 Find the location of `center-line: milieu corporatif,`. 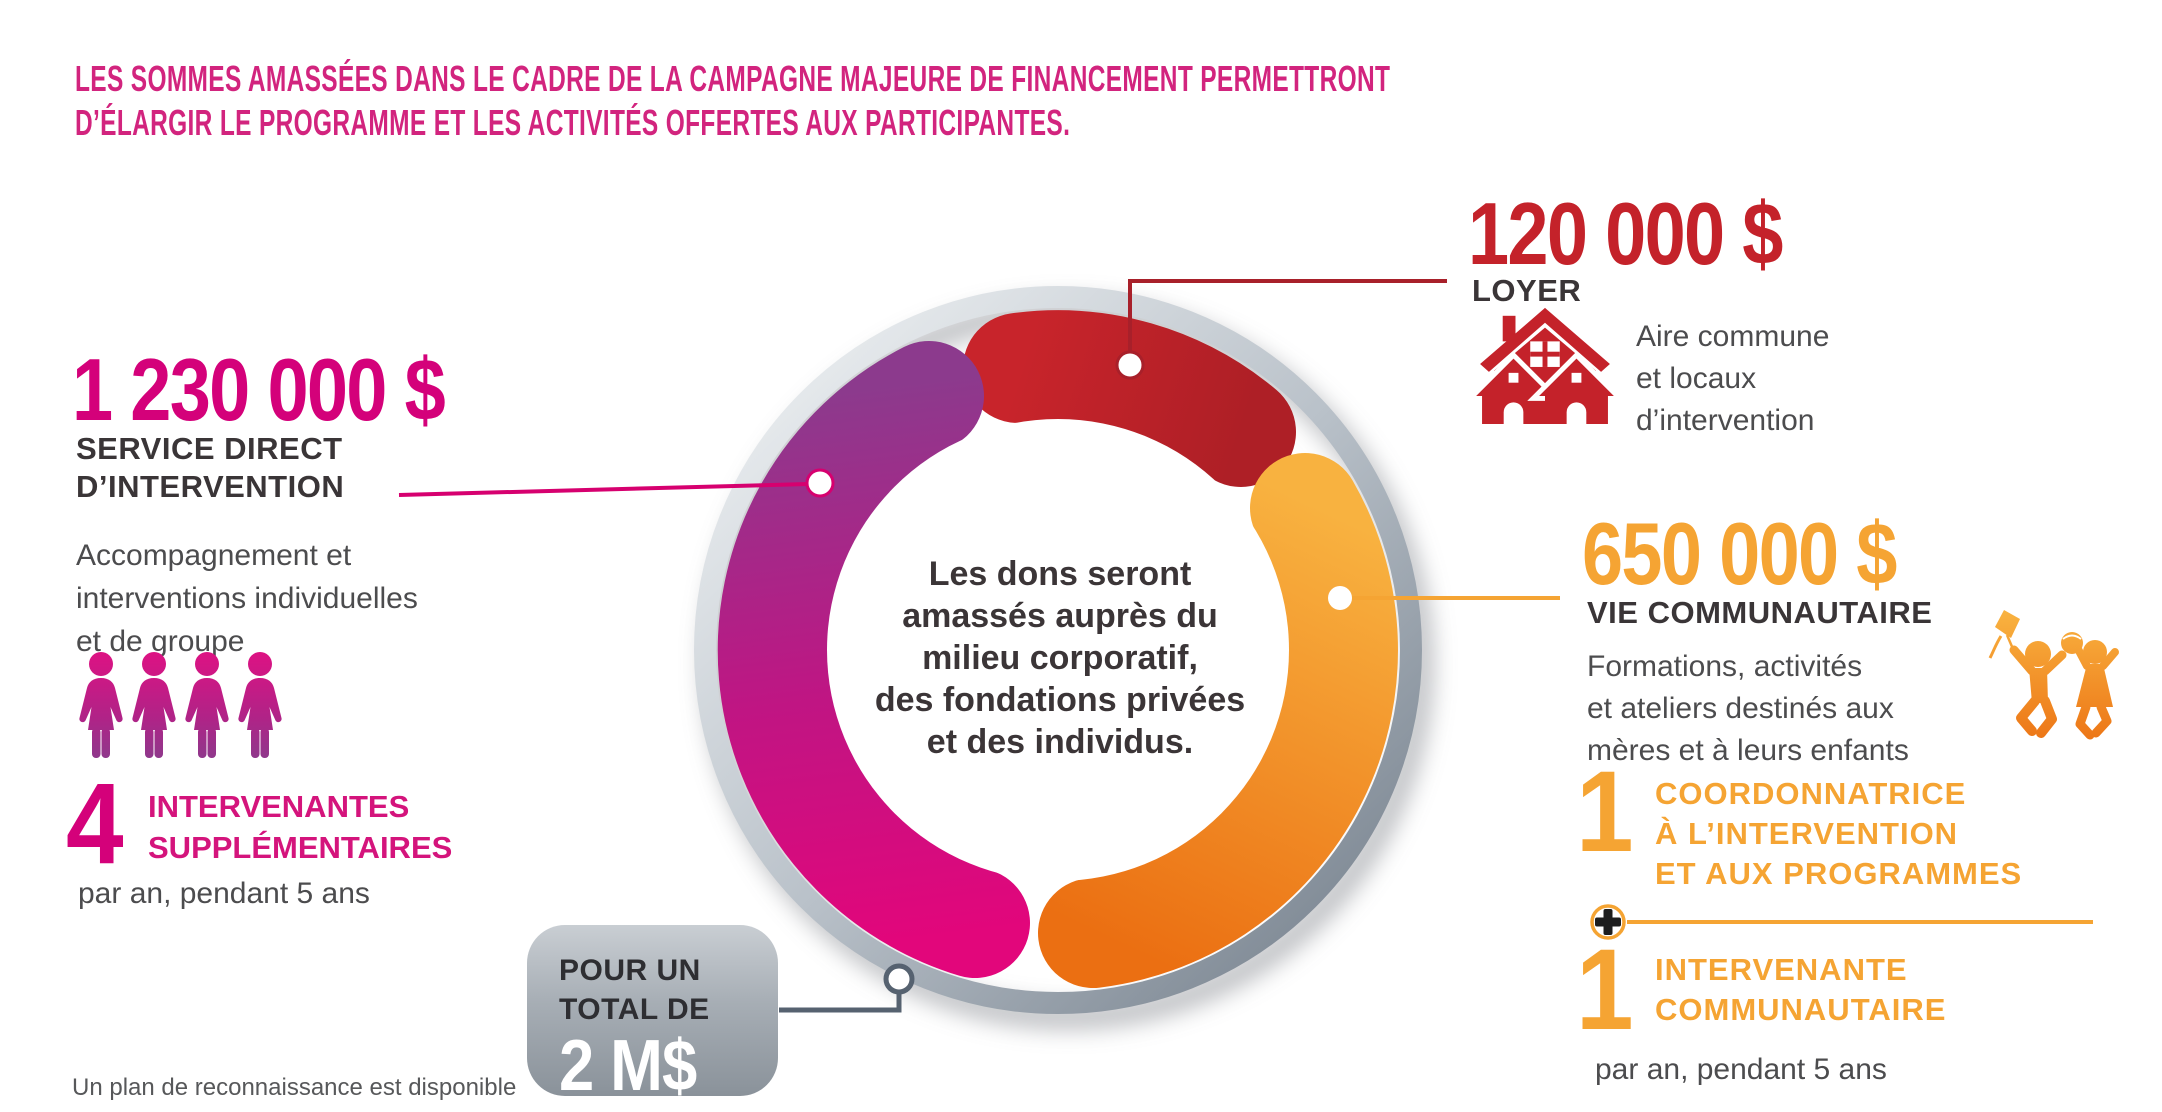

center-line: milieu corporatif, is located at coordinates (1060, 658).